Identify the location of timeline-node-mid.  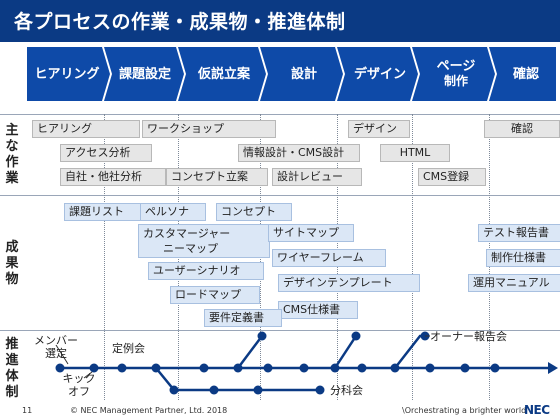
(356, 336).